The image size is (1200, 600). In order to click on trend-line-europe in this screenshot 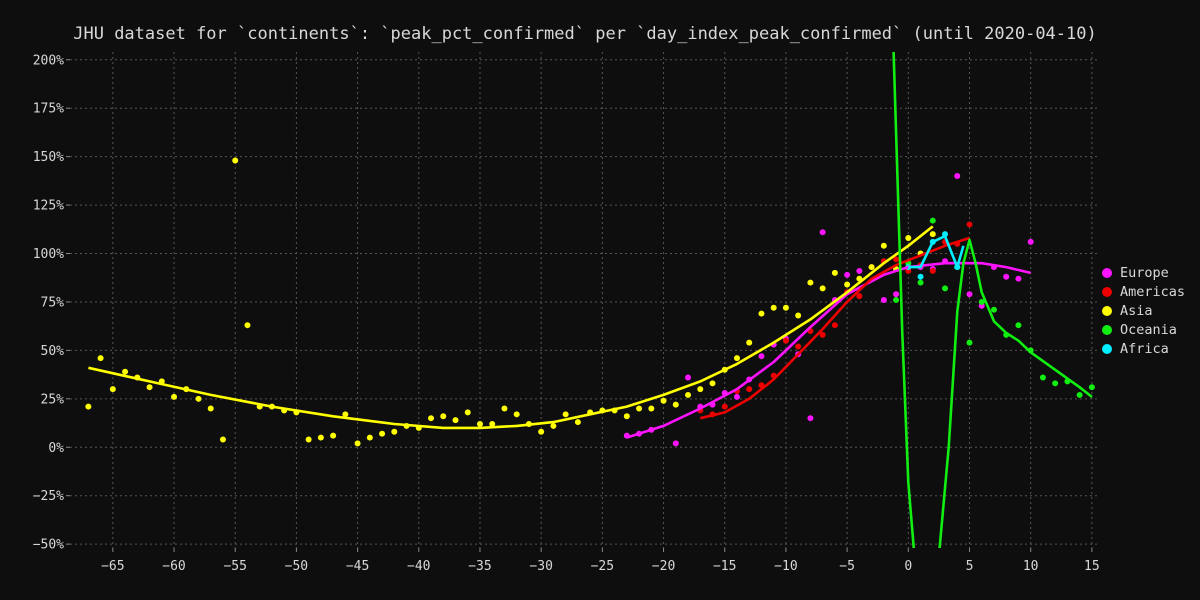, I will do `click(828, 350)`.